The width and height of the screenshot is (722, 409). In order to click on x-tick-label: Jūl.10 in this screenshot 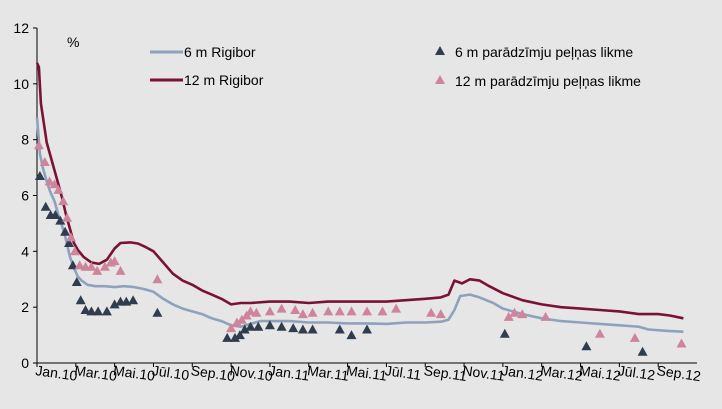, I will do `click(170, 372)`.